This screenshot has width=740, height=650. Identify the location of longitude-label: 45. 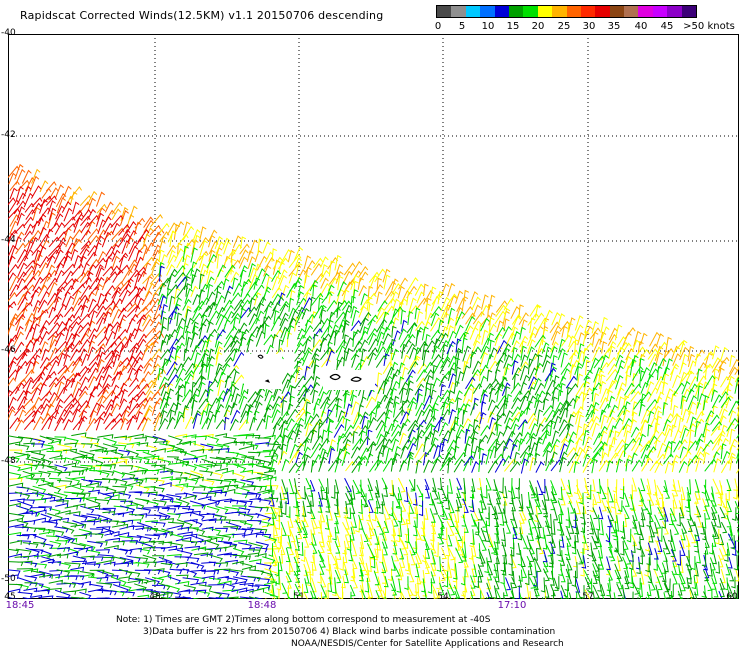
(10, 597).